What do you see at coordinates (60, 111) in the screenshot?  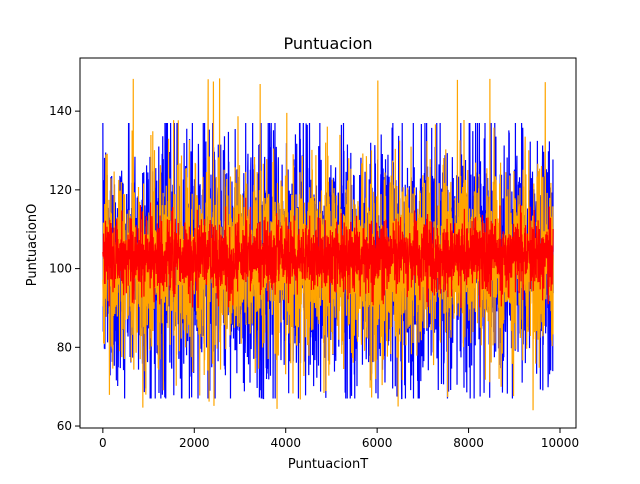 I see `y-tick-label: 140` at bounding box center [60, 111].